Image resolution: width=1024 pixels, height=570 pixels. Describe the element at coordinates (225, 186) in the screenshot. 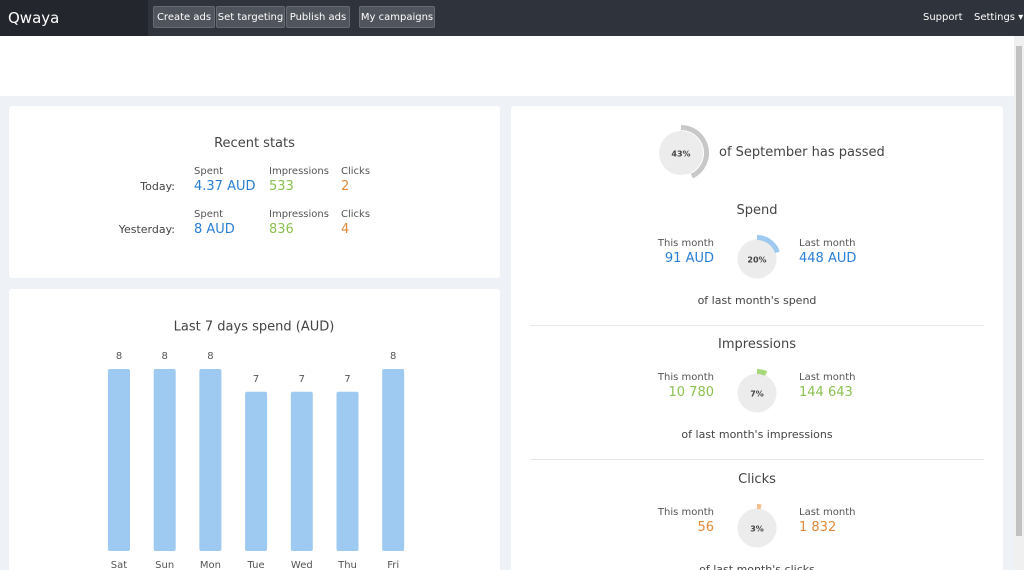

I see `stat-value: 4.37 AUD` at that location.